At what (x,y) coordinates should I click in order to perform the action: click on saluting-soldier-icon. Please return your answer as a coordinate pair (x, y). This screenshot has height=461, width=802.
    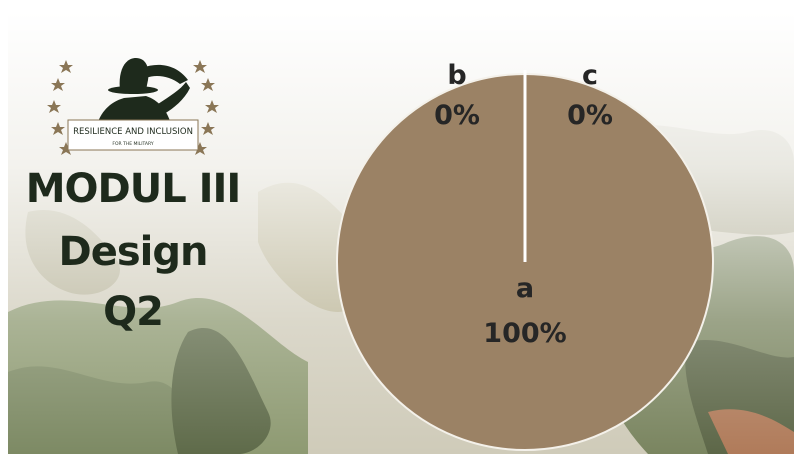
    Looking at the image, I should click on (143, 93).